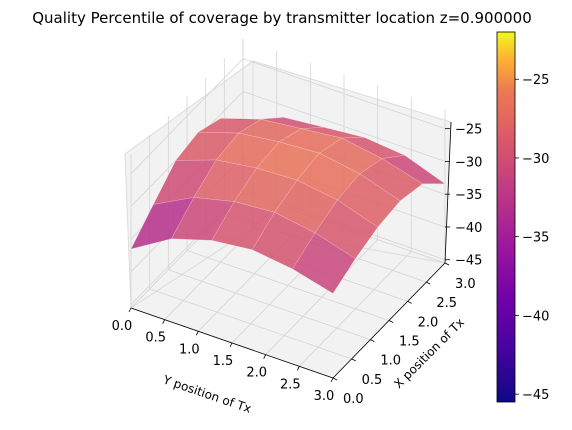  Describe the element at coordinates (506, 217) in the screenshot. I see `colorbar` at that location.